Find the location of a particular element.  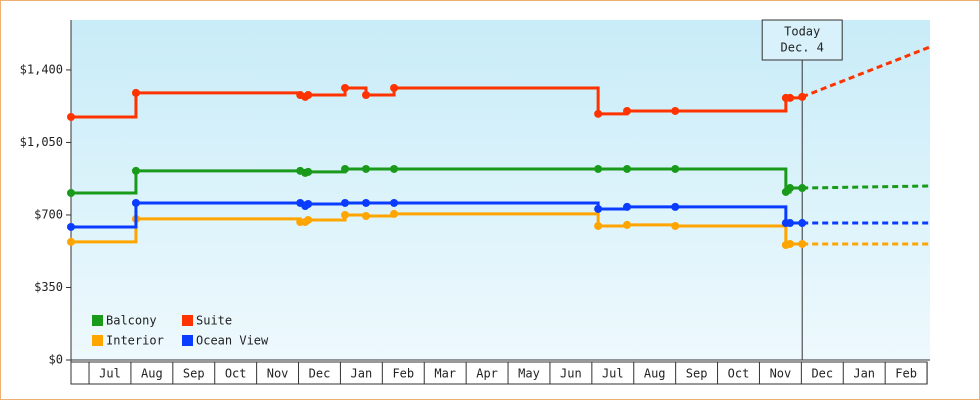

y-tick-label: $0 is located at coordinates (56, 360).